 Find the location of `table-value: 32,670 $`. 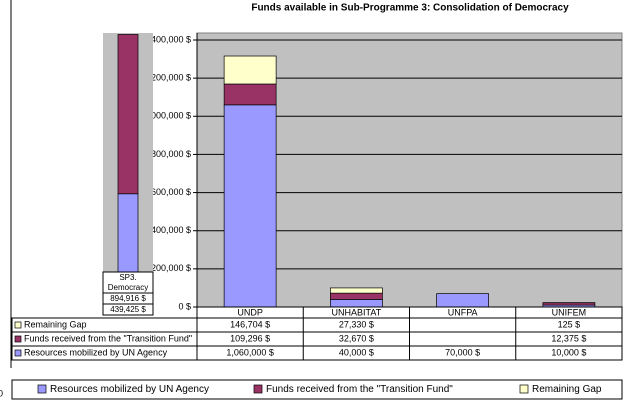

table-value: 32,670 $ is located at coordinates (356, 338).